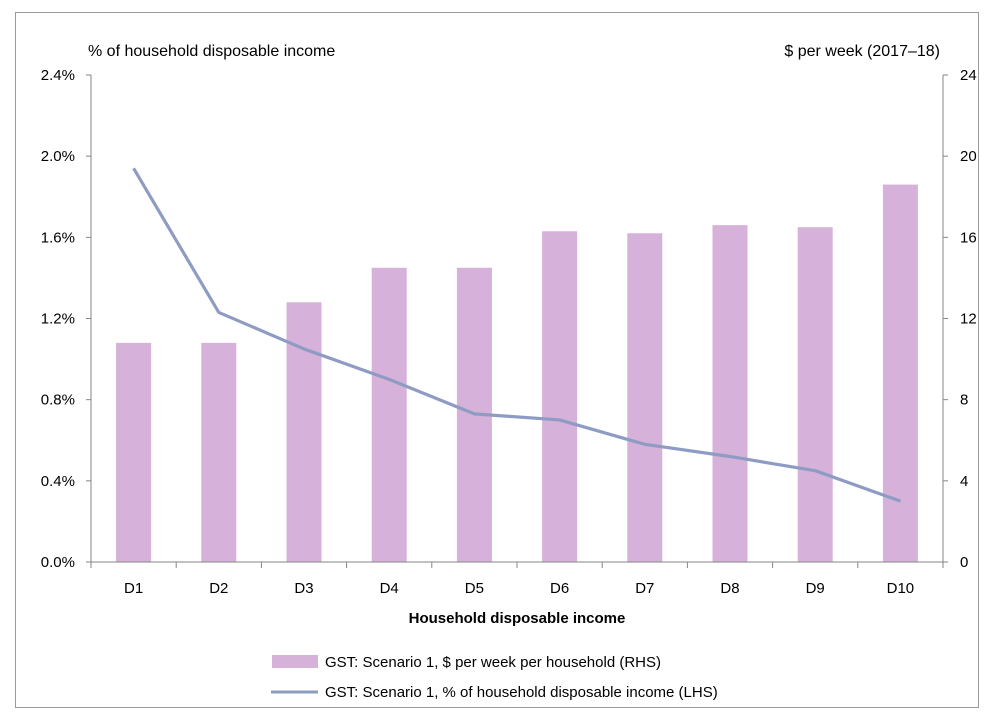 The image size is (986, 713). I want to click on x-tick-label-d1: D1, so click(133, 588).